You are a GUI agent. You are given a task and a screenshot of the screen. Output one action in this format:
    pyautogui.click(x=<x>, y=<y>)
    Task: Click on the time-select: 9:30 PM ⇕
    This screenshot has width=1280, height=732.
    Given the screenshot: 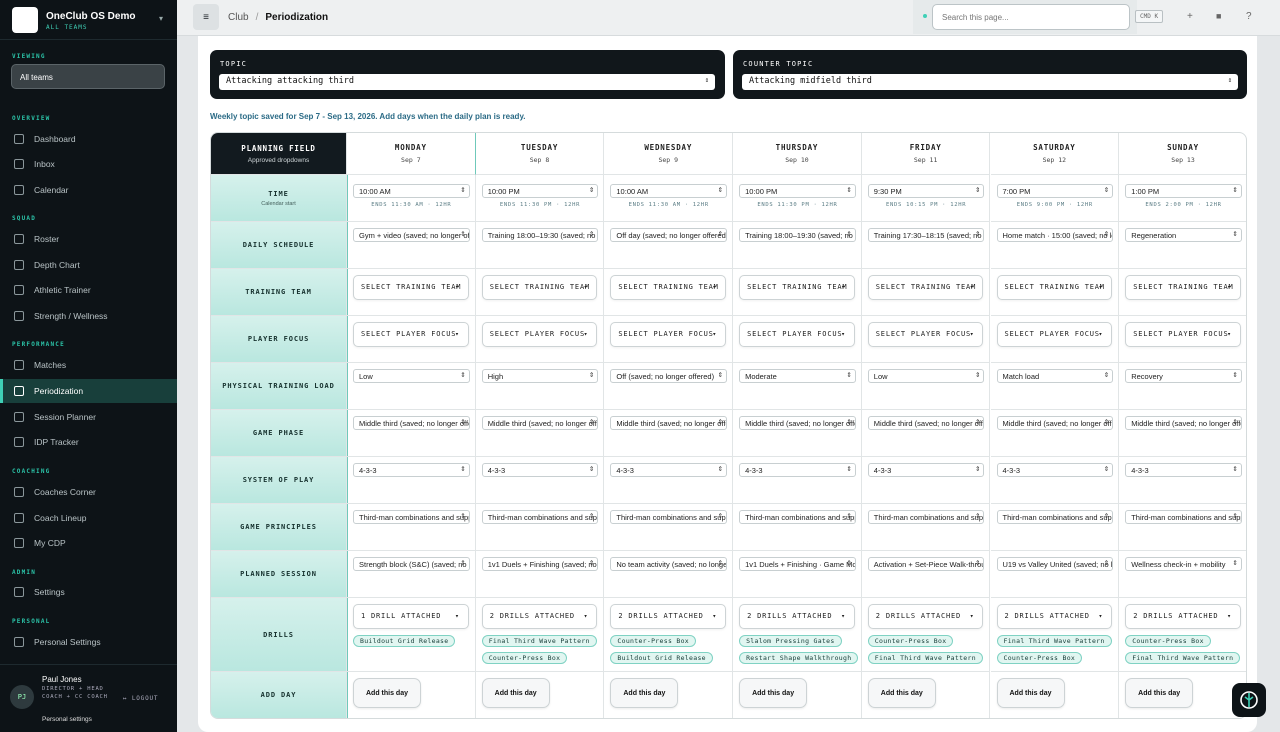 What is the action you would take?
    pyautogui.click(x=926, y=191)
    